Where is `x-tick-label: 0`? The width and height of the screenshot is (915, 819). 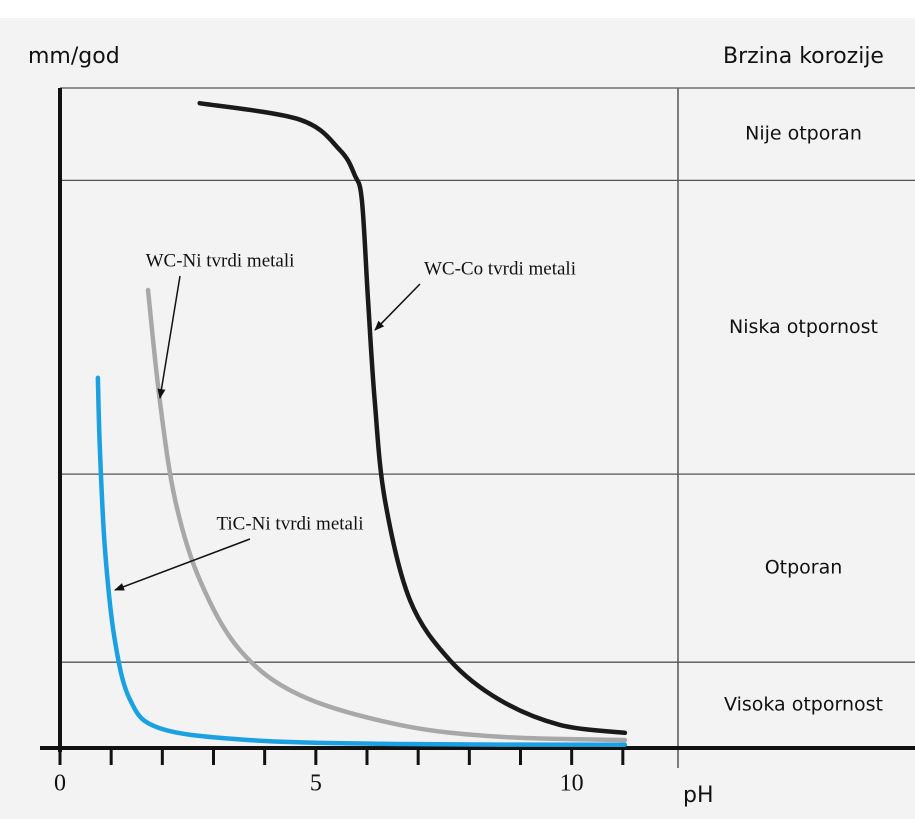
x-tick-label: 0 is located at coordinates (60, 784).